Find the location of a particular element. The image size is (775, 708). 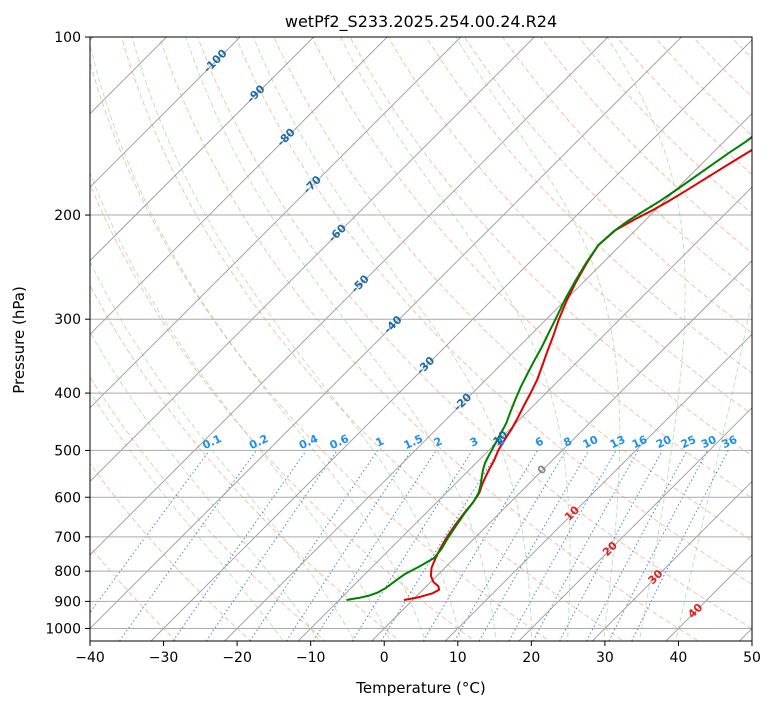

x-tick-label: −10 is located at coordinates (311, 658).